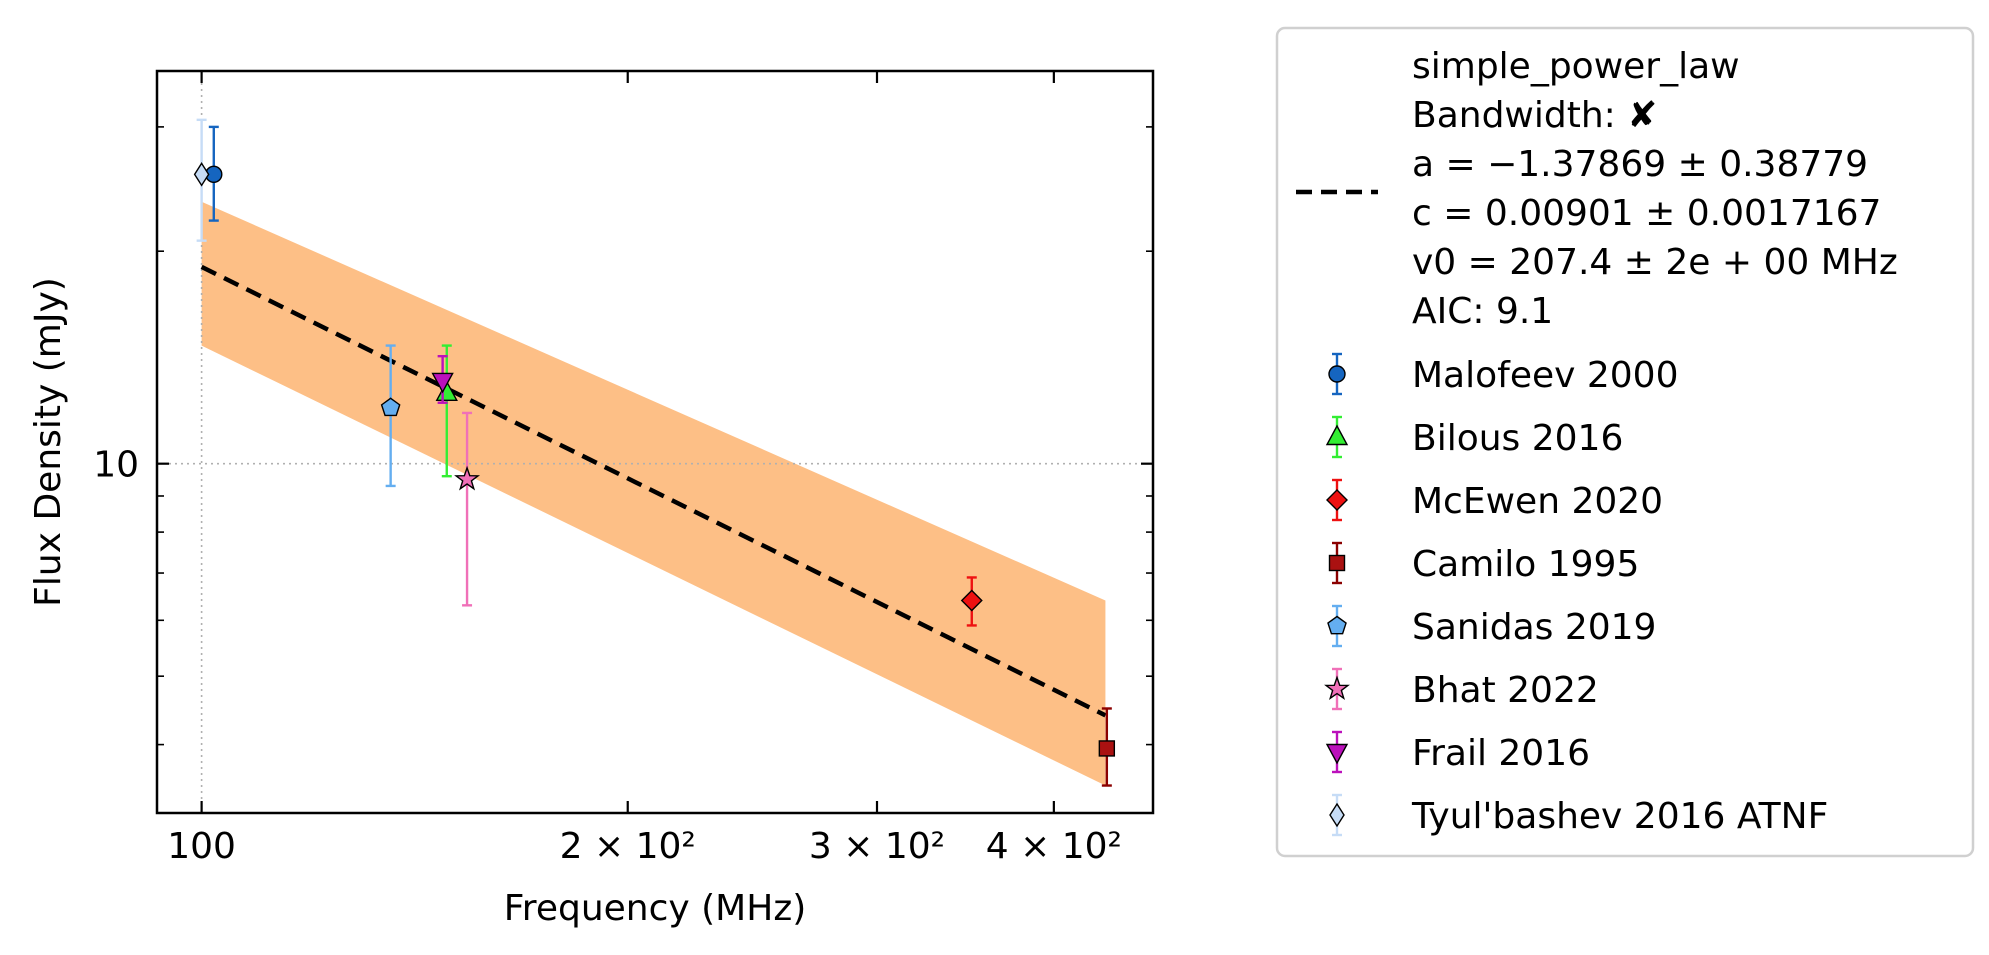 The width and height of the screenshot is (1989, 955). What do you see at coordinates (877, 846) in the screenshot?
I see `x-tick-label-2: 3 × 10²` at bounding box center [877, 846].